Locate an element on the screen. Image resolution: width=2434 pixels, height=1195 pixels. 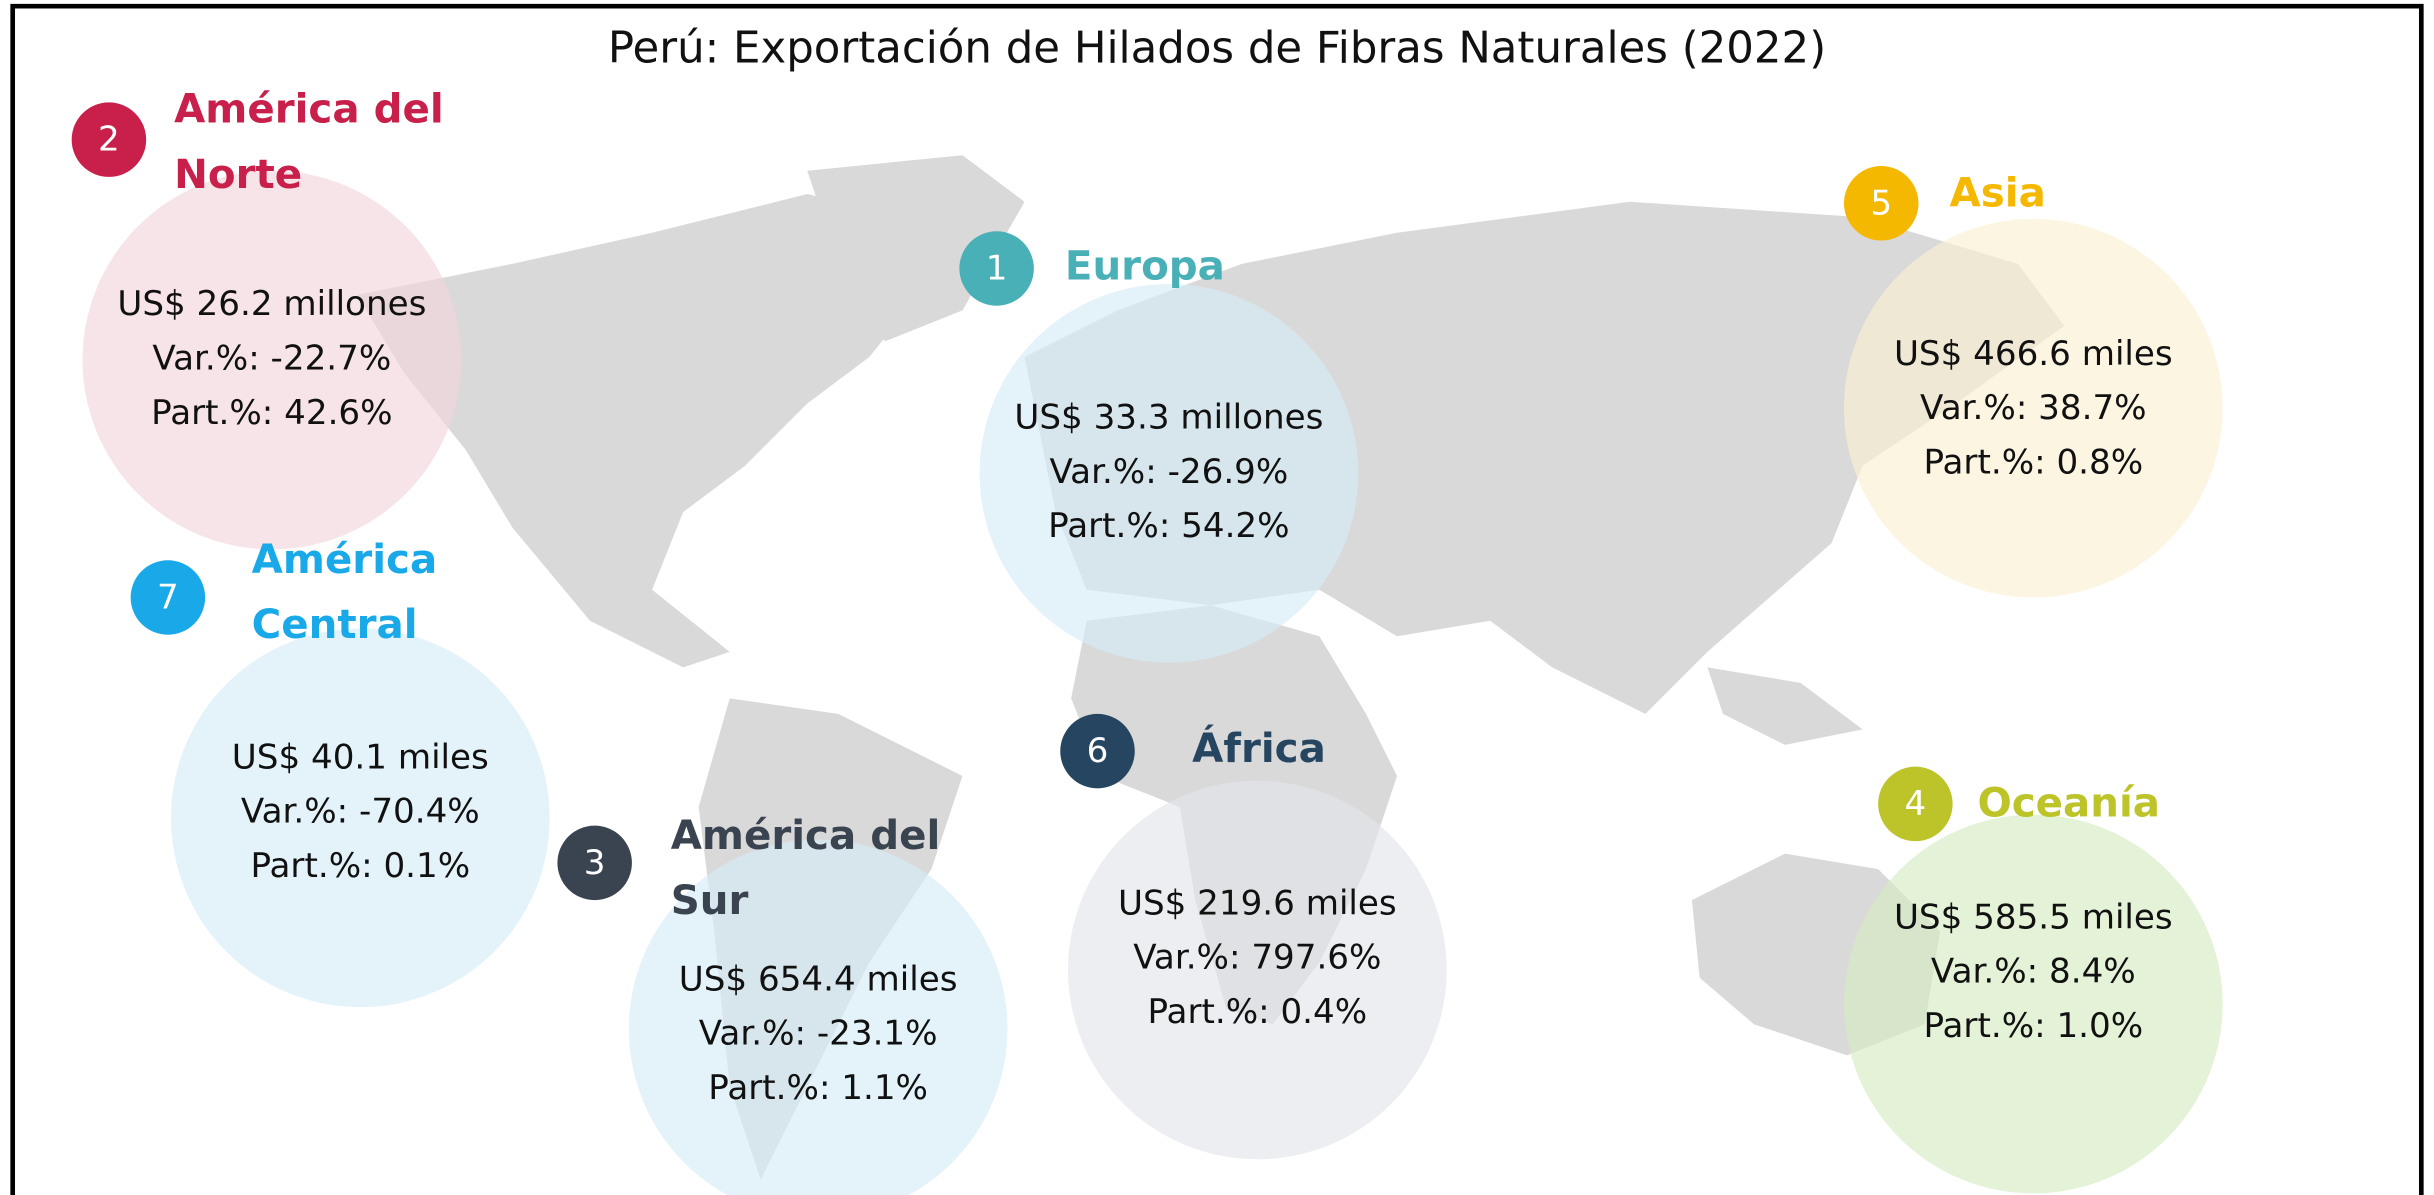
region-part: Part.%: 0.4% is located at coordinates (1258, 1012).